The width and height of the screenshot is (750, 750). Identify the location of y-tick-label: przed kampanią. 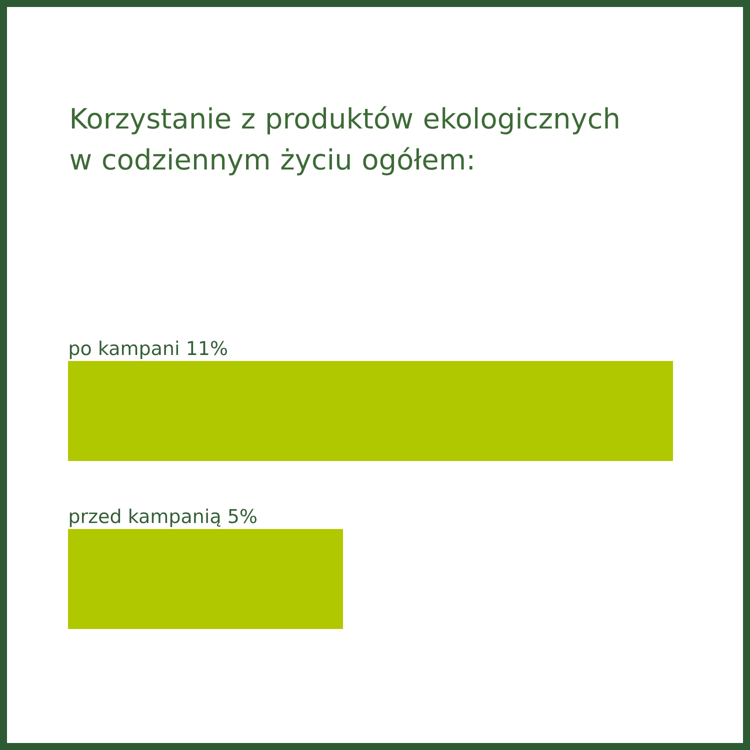
(145, 517).